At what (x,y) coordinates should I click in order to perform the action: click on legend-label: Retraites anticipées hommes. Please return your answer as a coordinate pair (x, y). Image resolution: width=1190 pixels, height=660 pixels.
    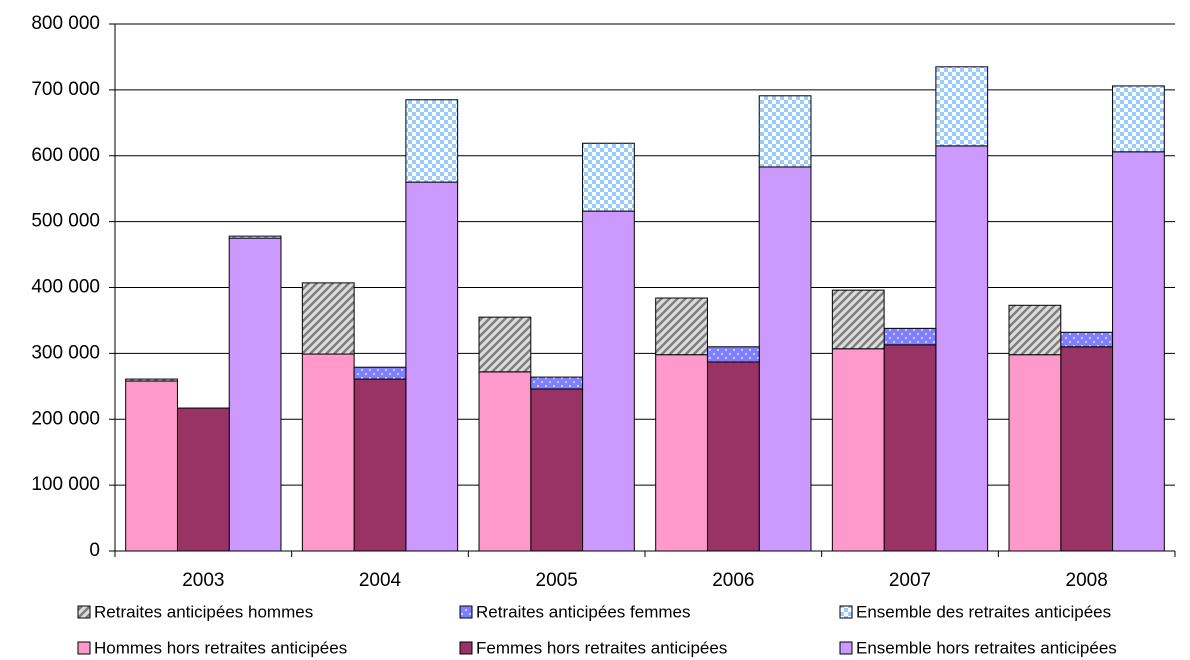
    Looking at the image, I should click on (203, 611).